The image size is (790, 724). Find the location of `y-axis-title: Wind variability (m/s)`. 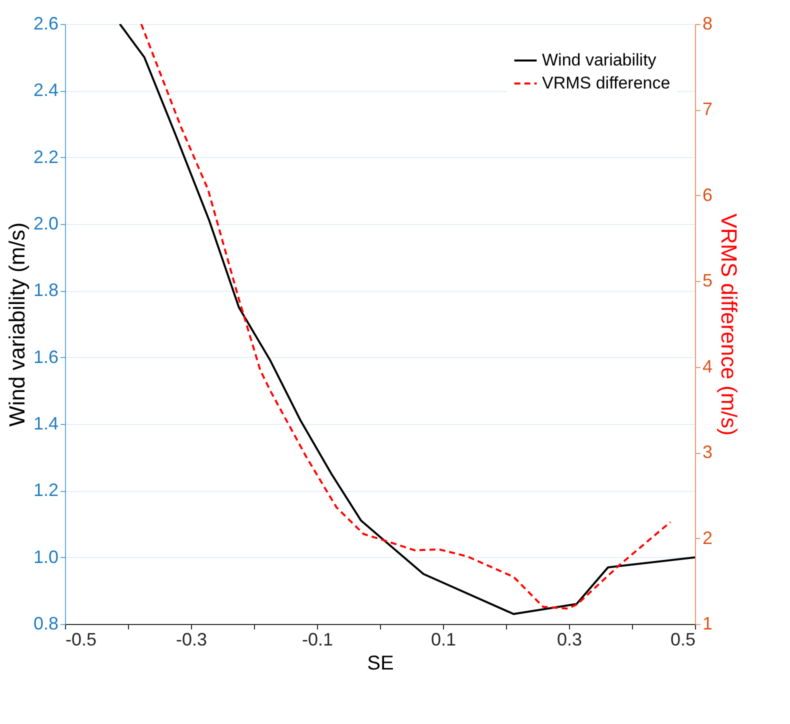

y-axis-title: Wind variability (m/s) is located at coordinates (17, 324).